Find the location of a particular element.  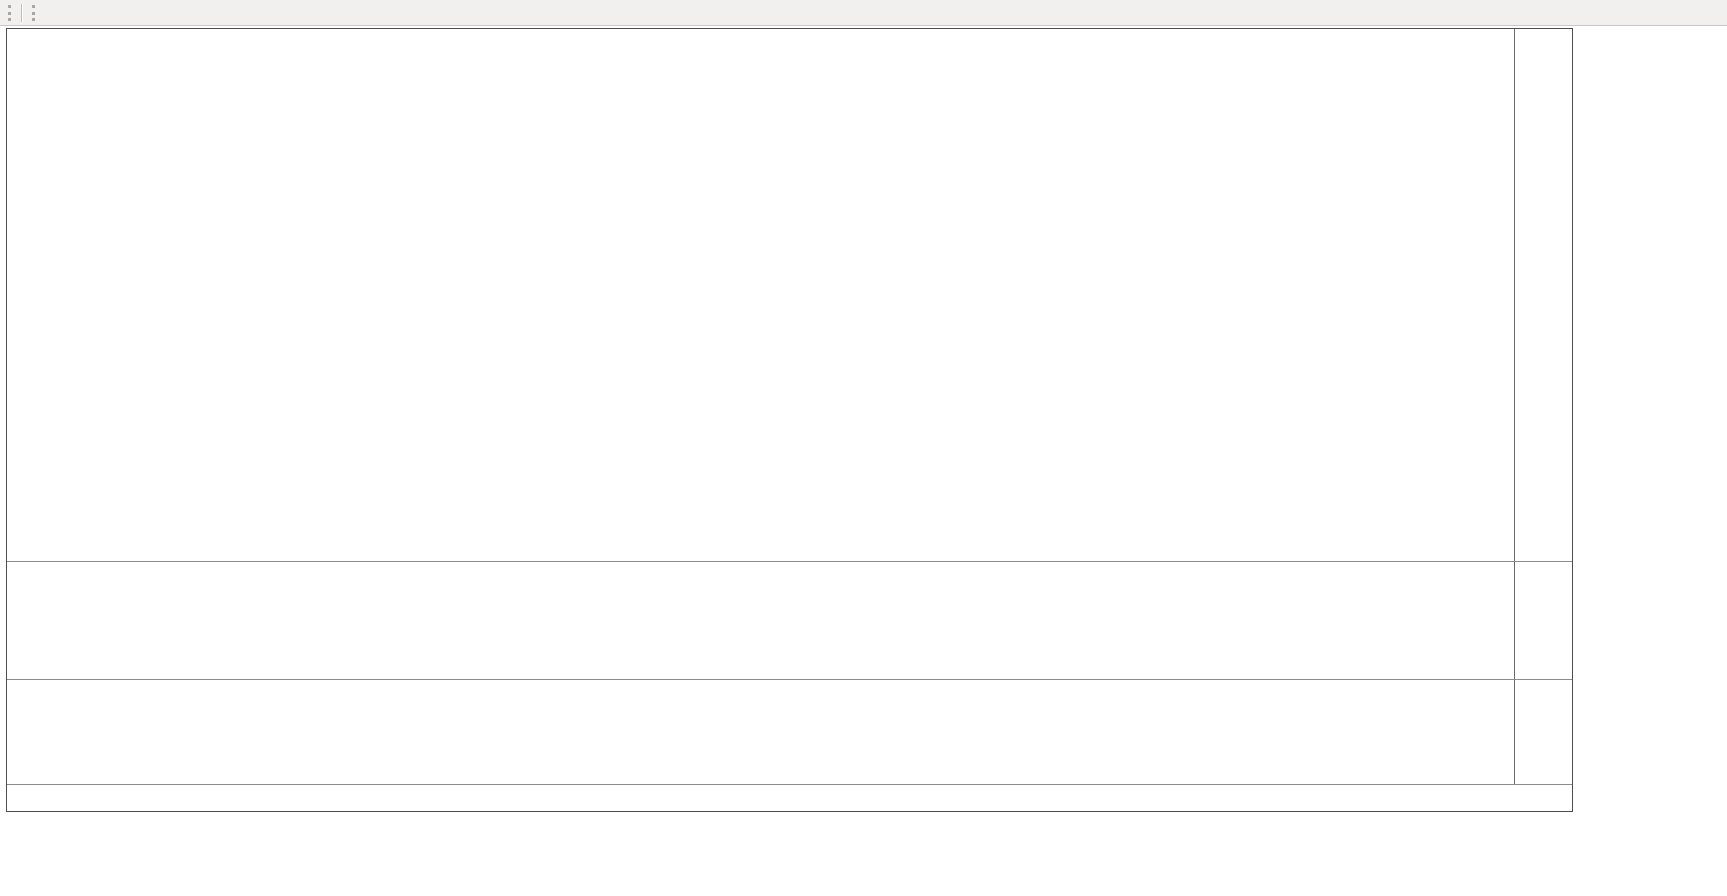

time-axis-divider is located at coordinates (789, 784).